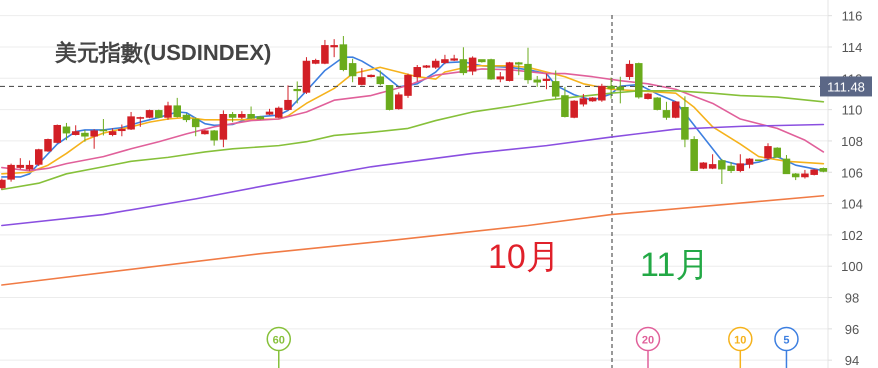  Describe the element at coordinates (852, 235) in the screenshot. I see `y-tick-label: 102` at that location.